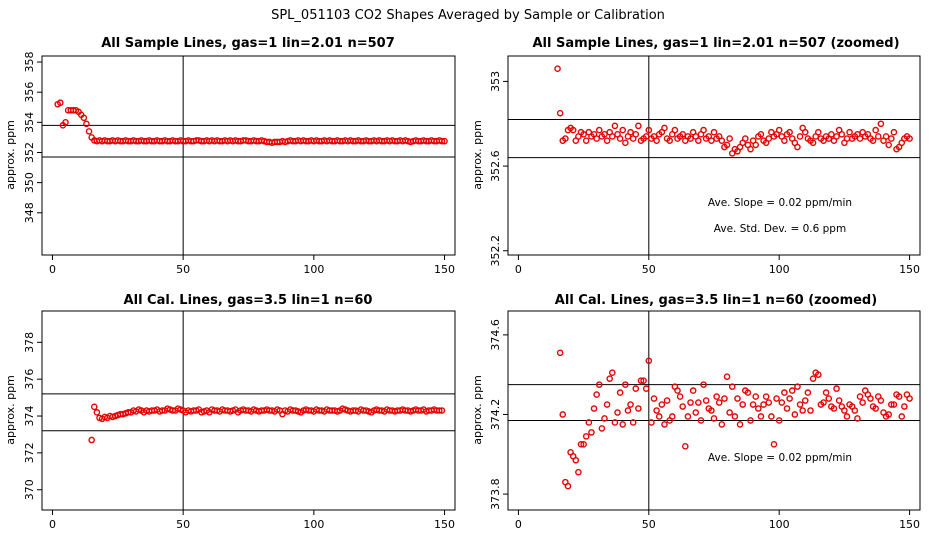  I want to click on y-tick-label: 358, so click(29, 62).